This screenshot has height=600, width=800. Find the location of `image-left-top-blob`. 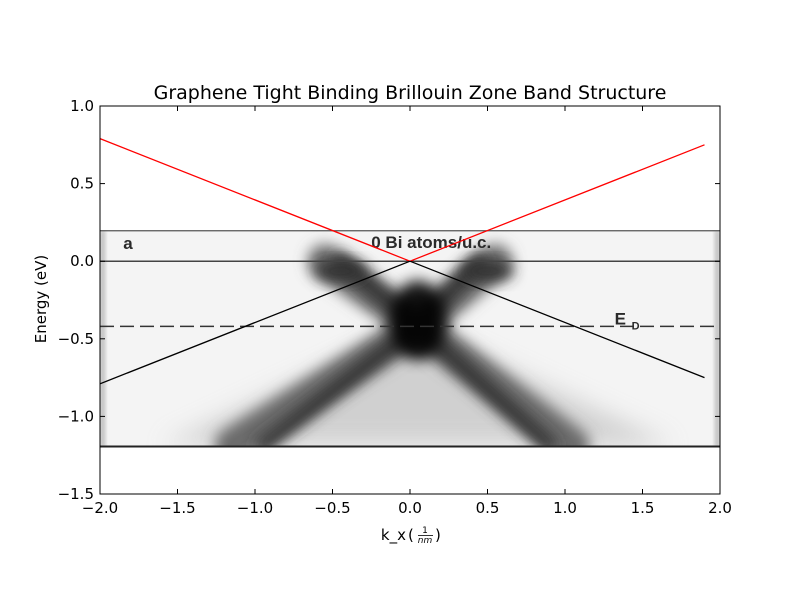

image-left-top-blob is located at coordinates (340, 271).